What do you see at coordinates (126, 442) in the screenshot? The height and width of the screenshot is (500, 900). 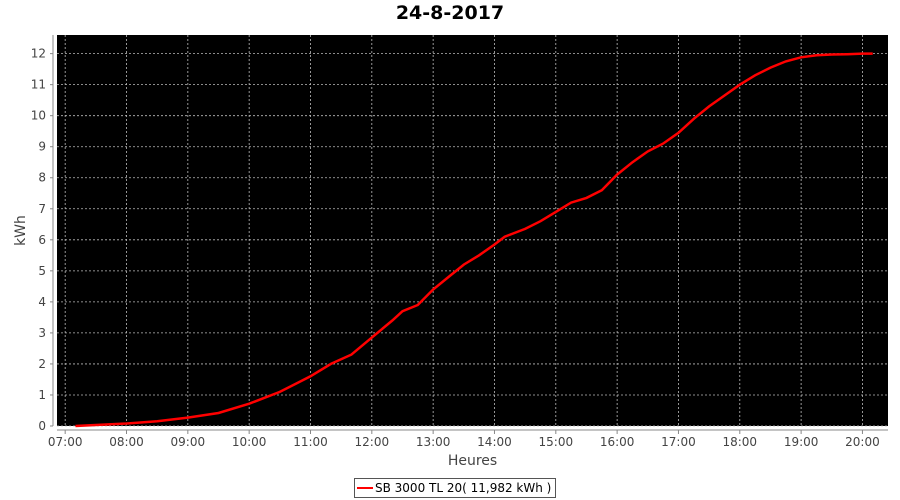 I see `x-tick-label: 08:00` at bounding box center [126, 442].